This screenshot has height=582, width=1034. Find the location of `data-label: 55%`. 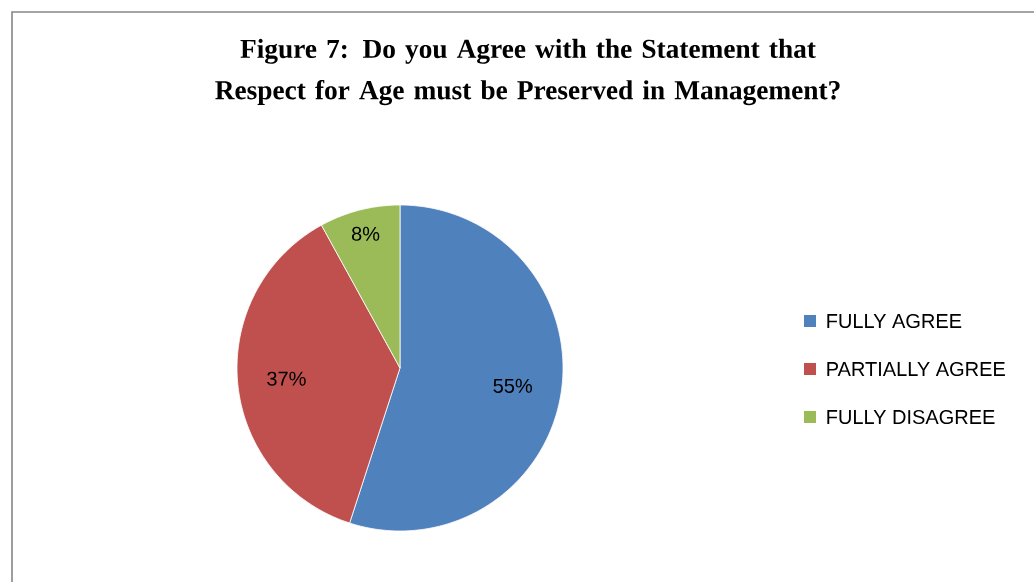

data-label: 55% is located at coordinates (512, 385).